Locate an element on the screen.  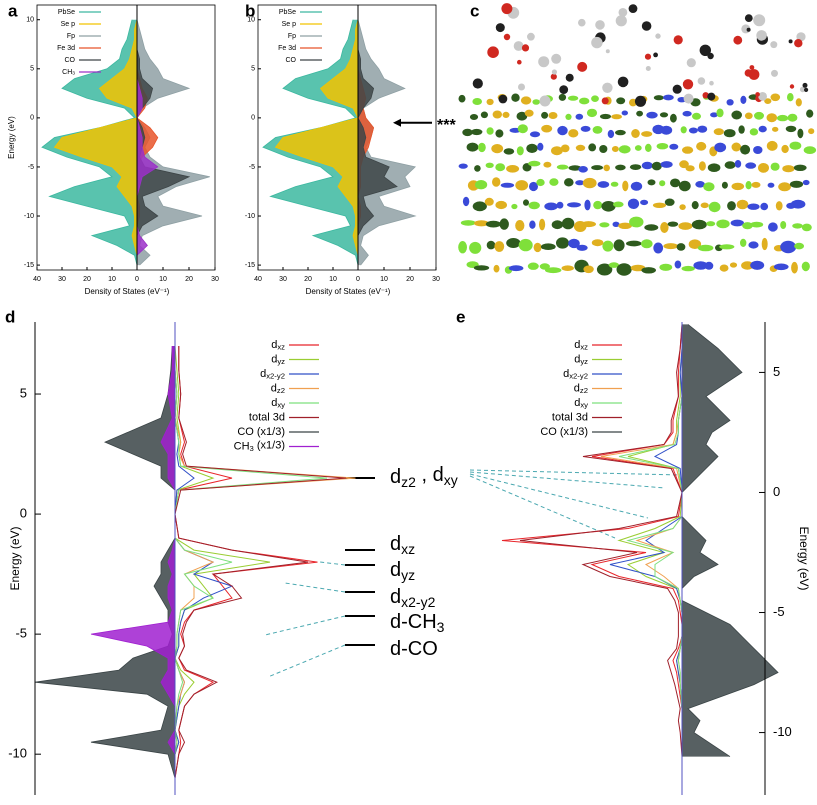
panel-label: a is located at coordinates (13, 10).